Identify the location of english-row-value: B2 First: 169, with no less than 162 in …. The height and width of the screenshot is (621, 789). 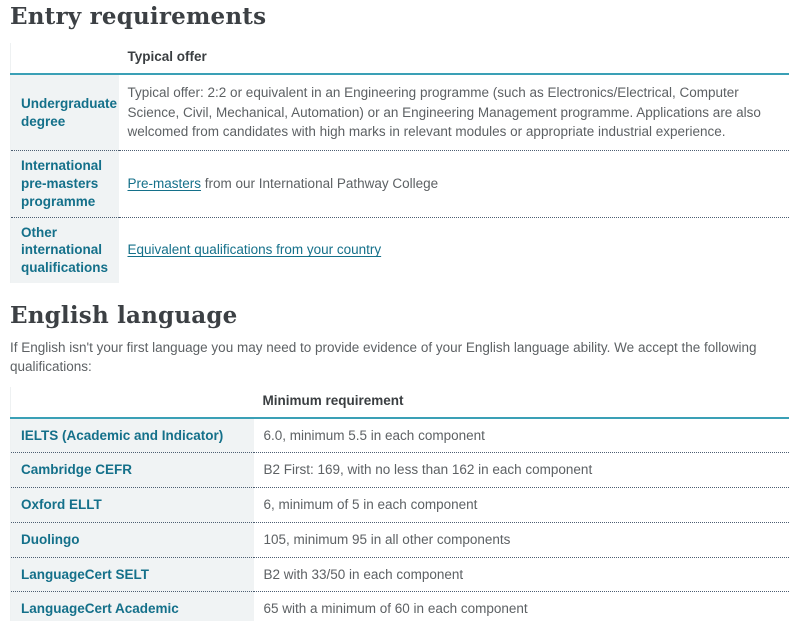
(428, 470).